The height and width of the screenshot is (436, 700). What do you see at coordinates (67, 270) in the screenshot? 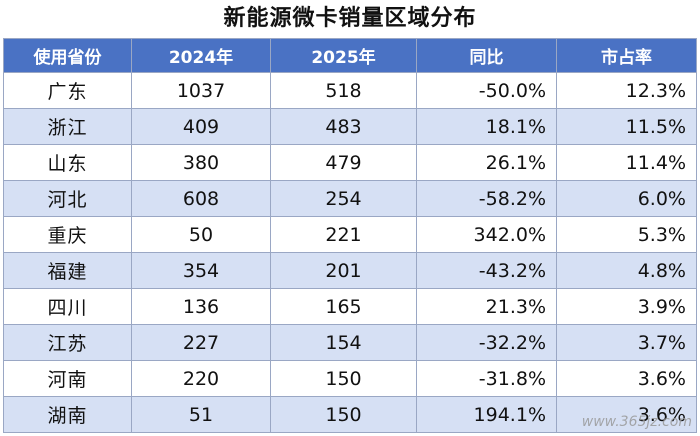
I see `cell-province: 福建` at bounding box center [67, 270].